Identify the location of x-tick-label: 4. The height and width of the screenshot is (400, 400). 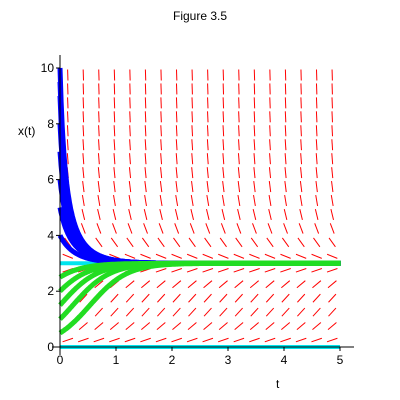
(284, 360).